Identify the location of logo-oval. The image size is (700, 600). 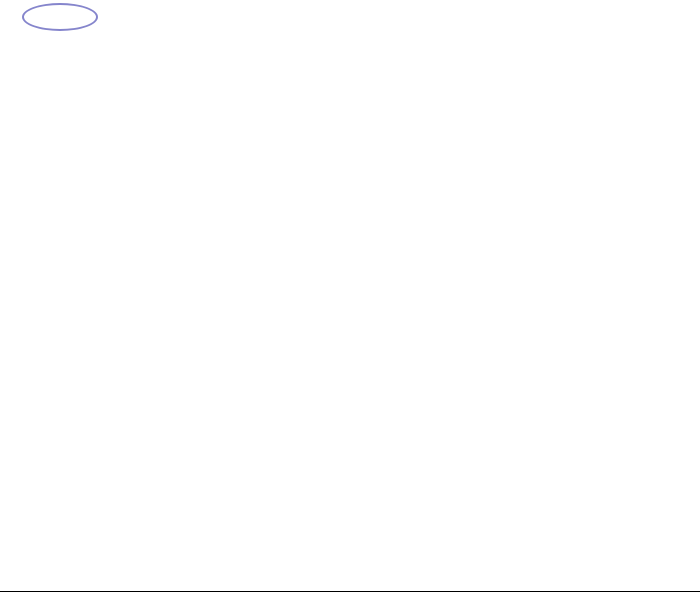
(60, 17).